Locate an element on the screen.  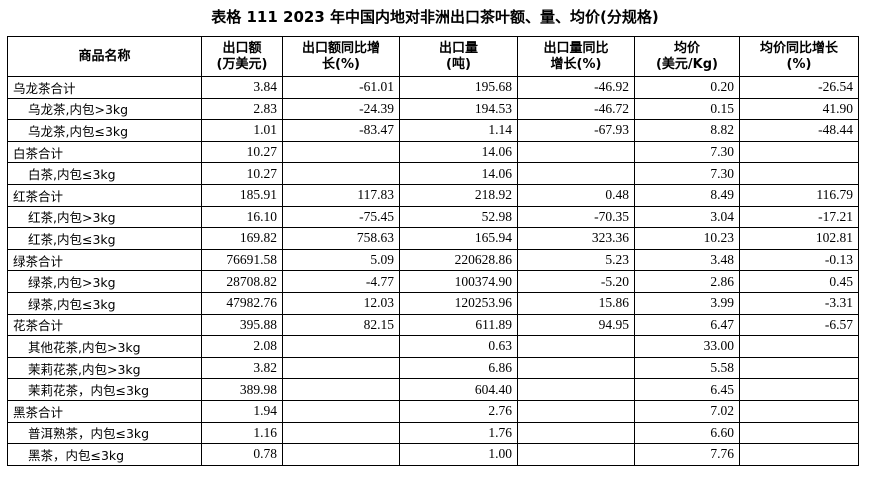
data-cell: 1.14 is located at coordinates (458, 130).